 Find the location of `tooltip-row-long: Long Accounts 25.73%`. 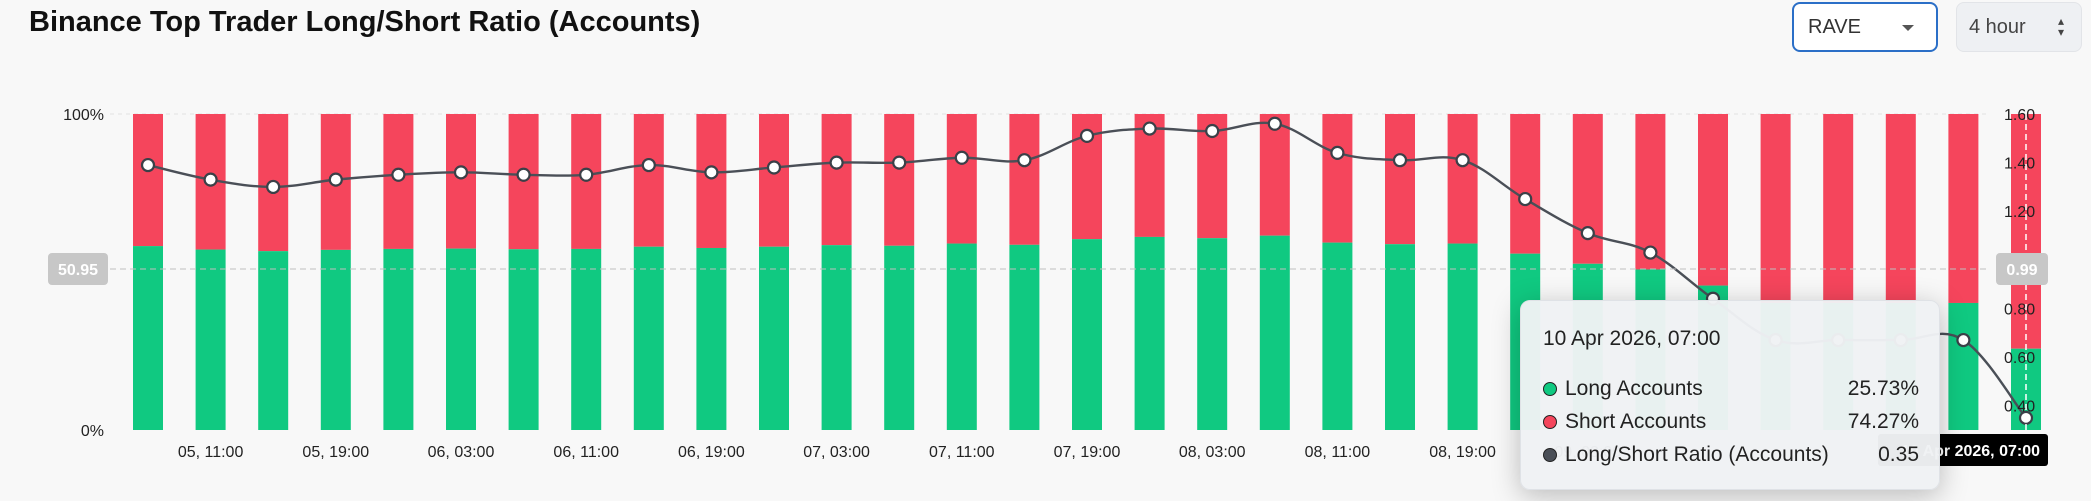

tooltip-row-long: Long Accounts 25.73% is located at coordinates (1731, 389).